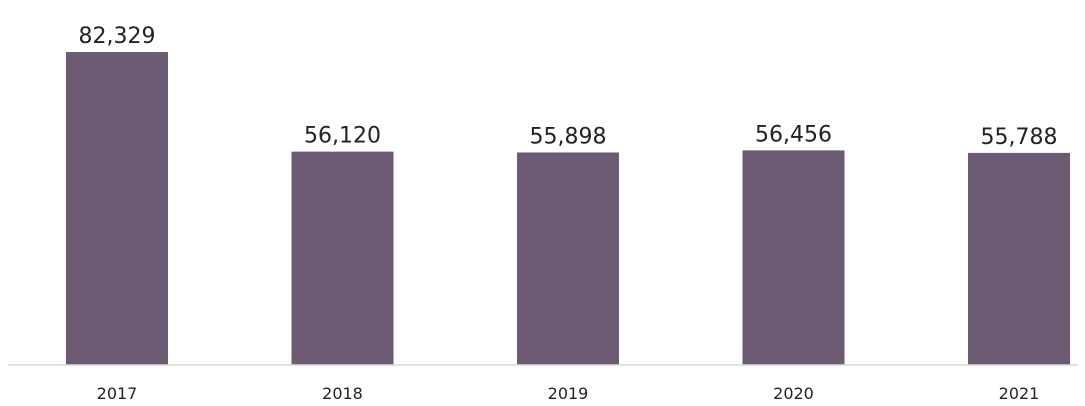 Image resolution: width=1085 pixels, height=406 pixels. I want to click on value-label-2018: 56,120, so click(342, 136).